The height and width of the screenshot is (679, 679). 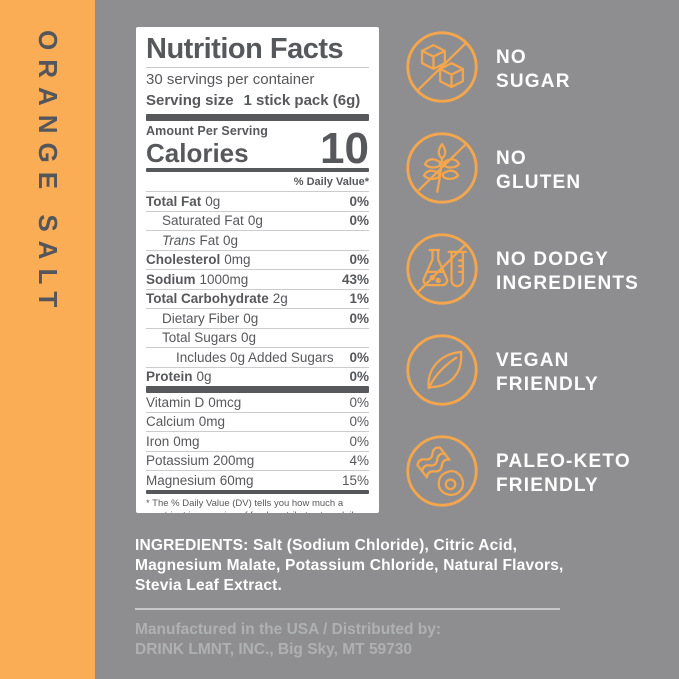 What do you see at coordinates (257, 376) in the screenshot?
I see `nutrient-row-protein: Protein 0g 0%` at bounding box center [257, 376].